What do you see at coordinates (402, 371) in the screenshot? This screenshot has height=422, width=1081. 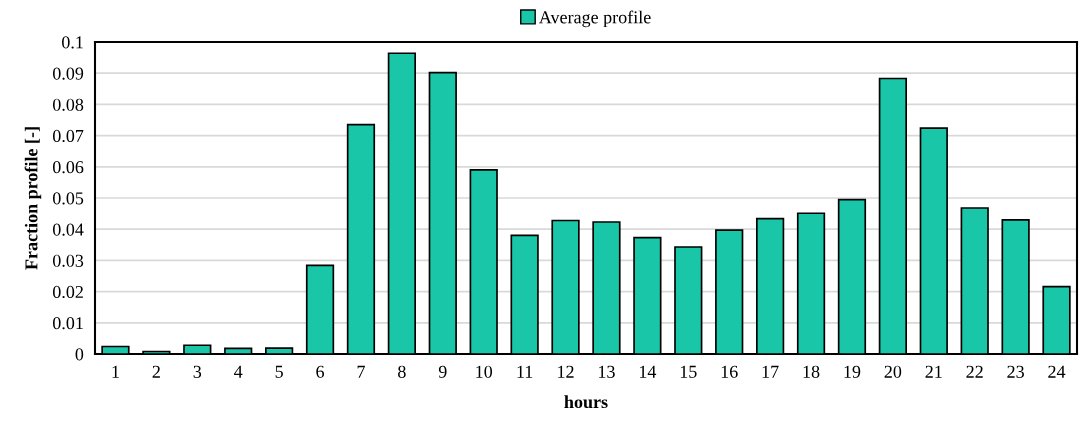 I see `x-tick-label: 8` at bounding box center [402, 371].